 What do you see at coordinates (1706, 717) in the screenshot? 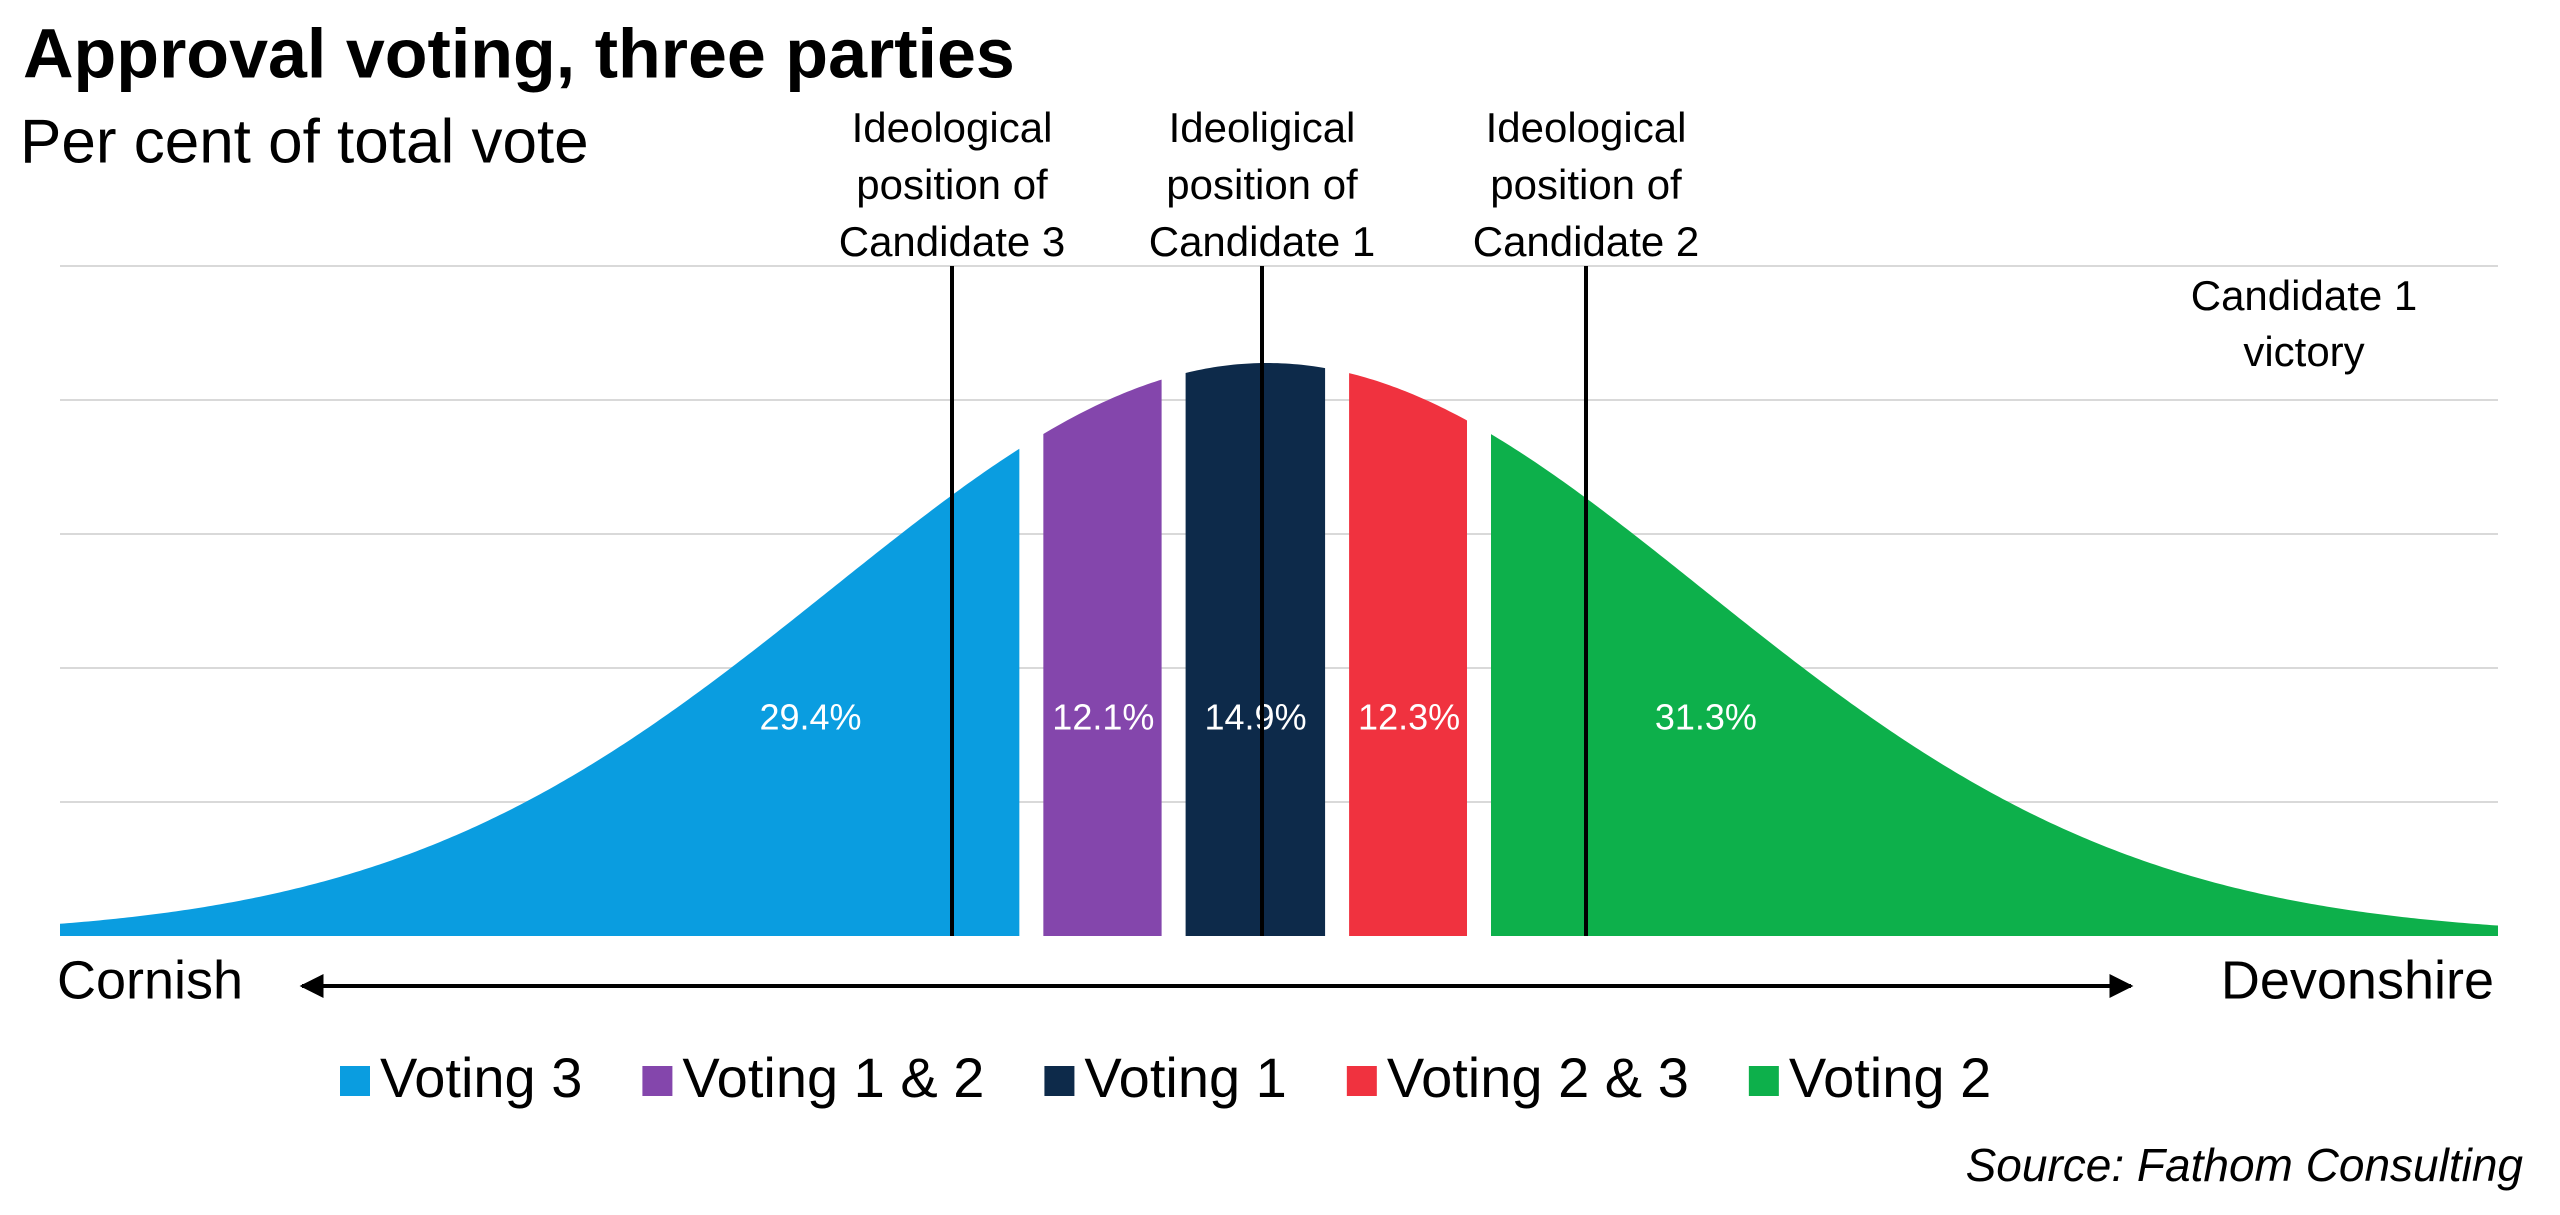
I see `segment-label: 31.3%` at bounding box center [1706, 717].